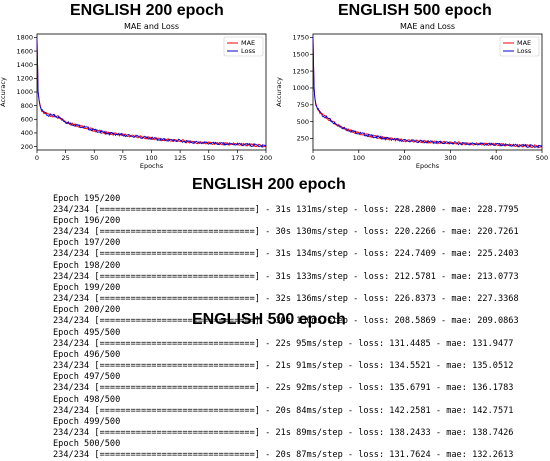 The width and height of the screenshot is (550, 461). Describe the element at coordinates (237, 158) in the screenshot. I see `x-tick-label: 175` at that location.